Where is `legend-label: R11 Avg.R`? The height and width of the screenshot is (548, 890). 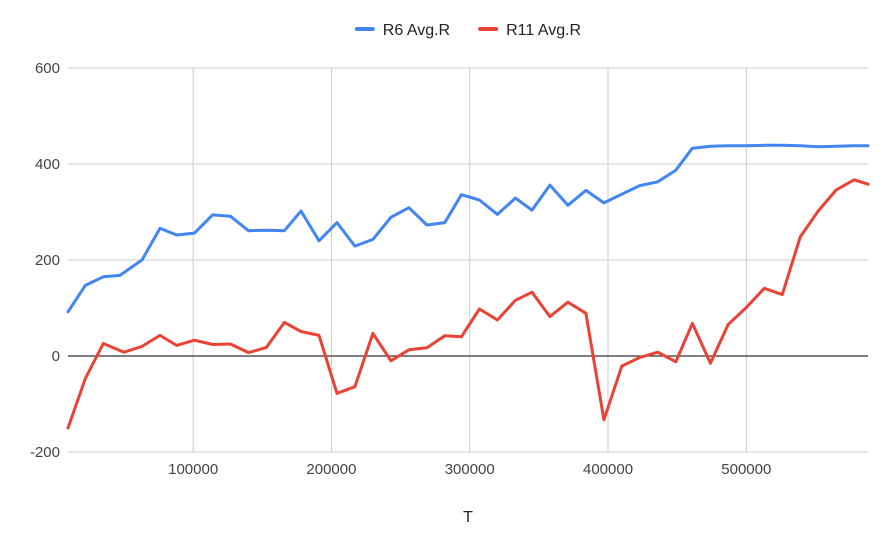 legend-label: R11 Avg.R is located at coordinates (543, 30).